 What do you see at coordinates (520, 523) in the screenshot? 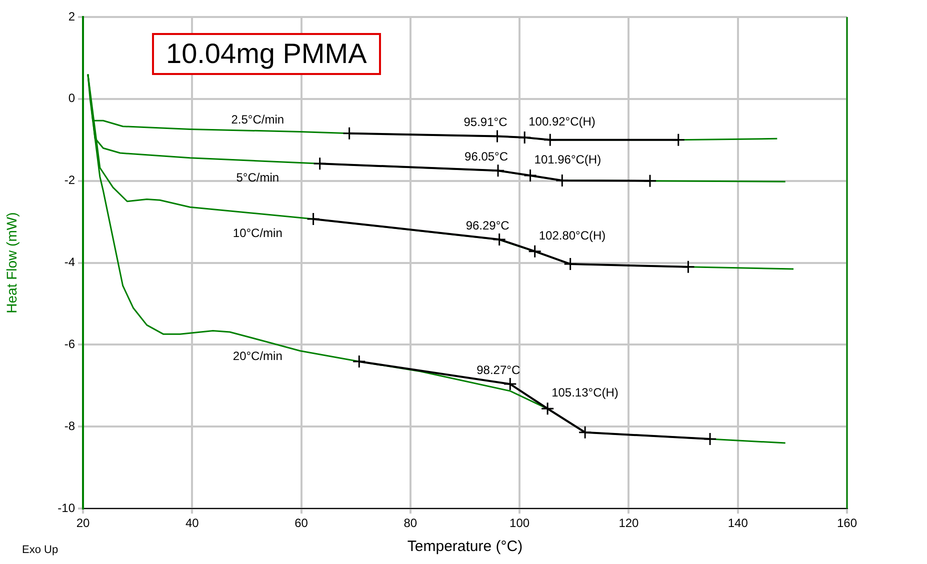
I see `x-tick-label: 100` at bounding box center [520, 523].